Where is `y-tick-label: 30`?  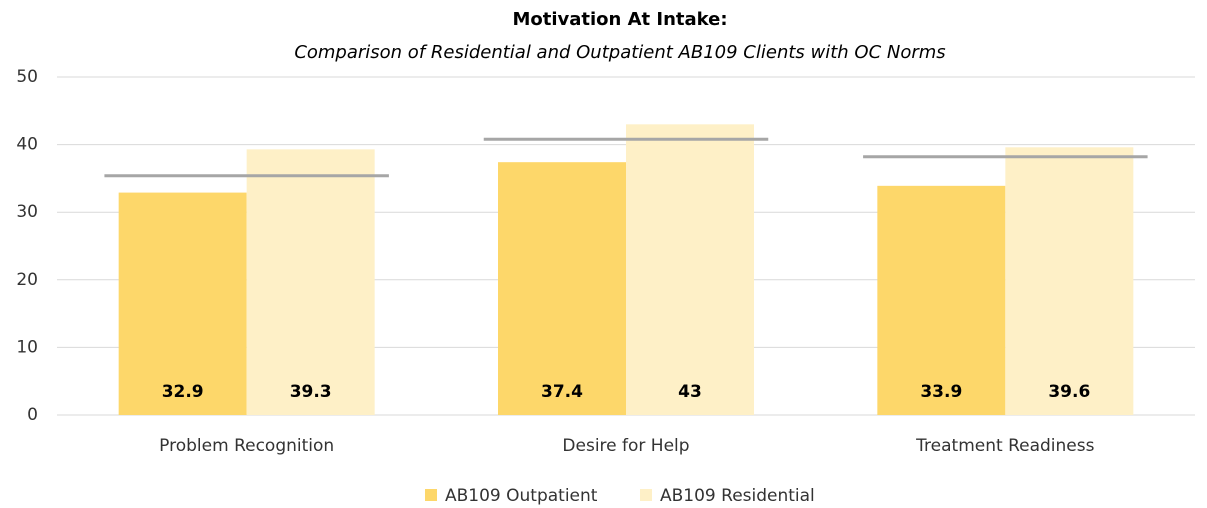 y-tick-label: 30 is located at coordinates (27, 212).